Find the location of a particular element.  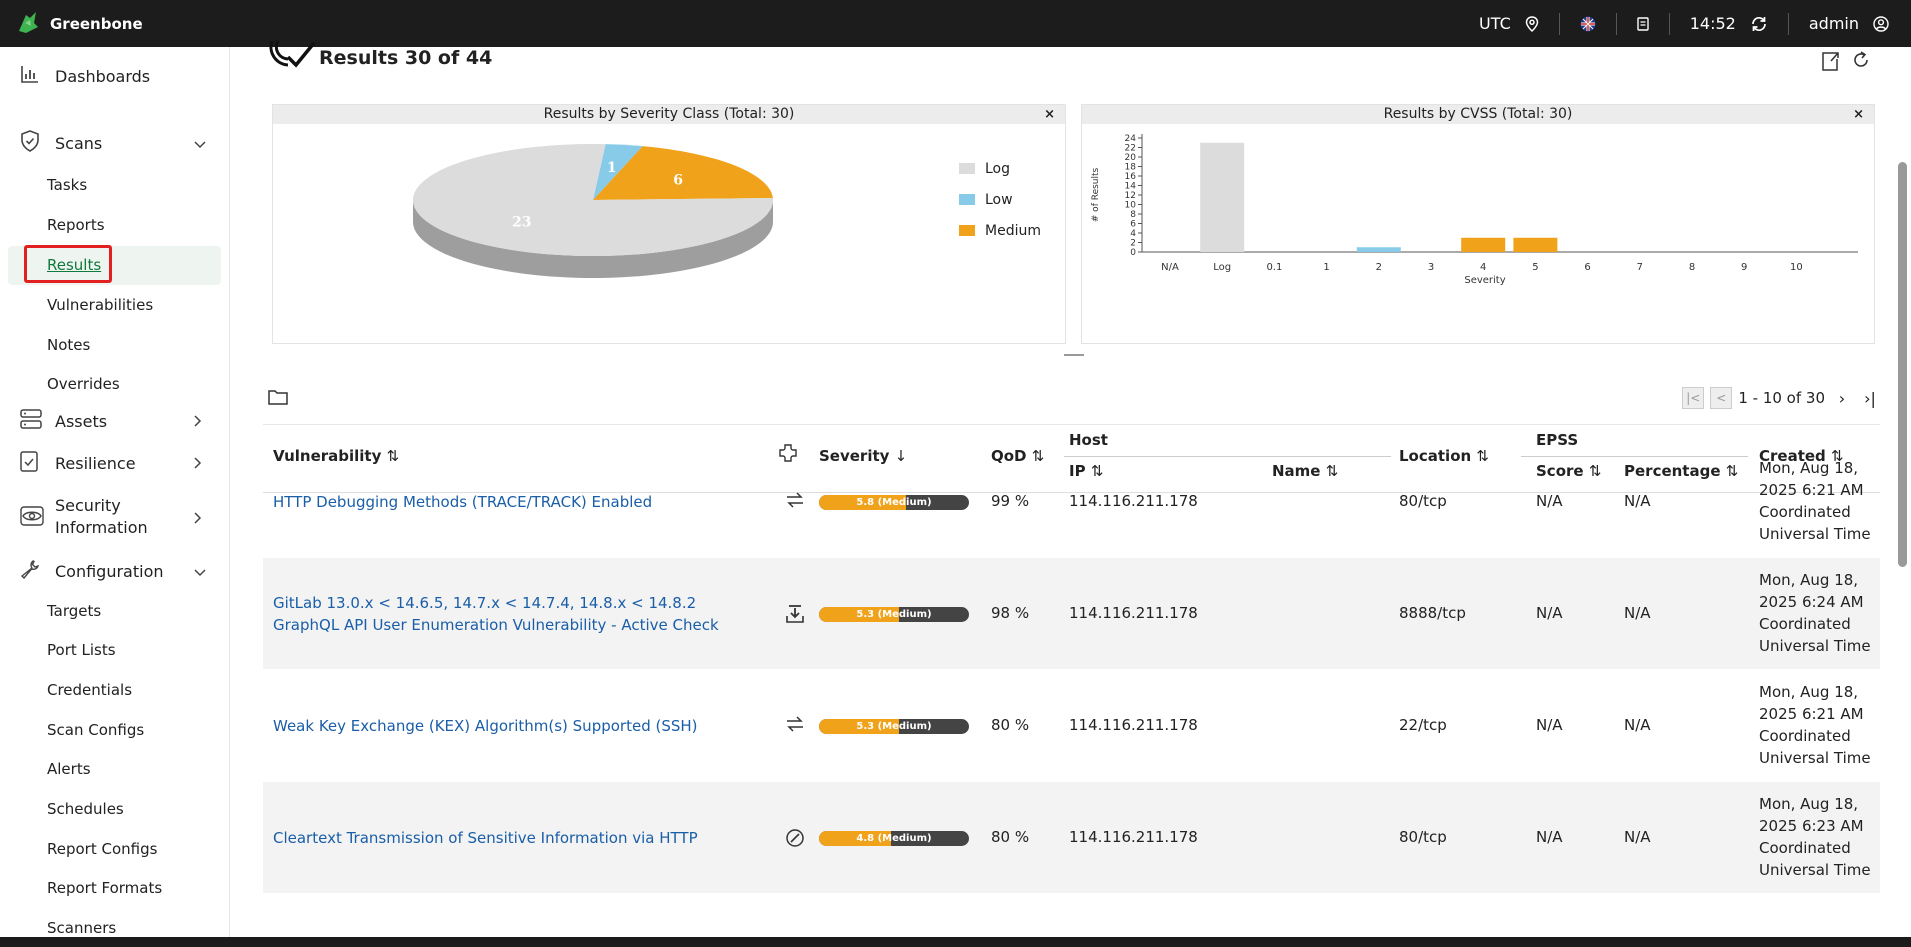

folder-icon is located at coordinates (278, 399).